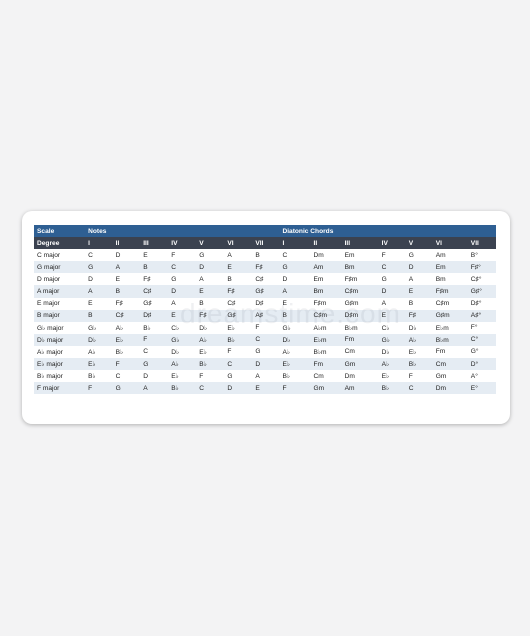 Image resolution: width=530 pixels, height=636 pixels. Describe the element at coordinates (60, 352) in the screenshot. I see `scale-name-cell: A♭ major` at that location.